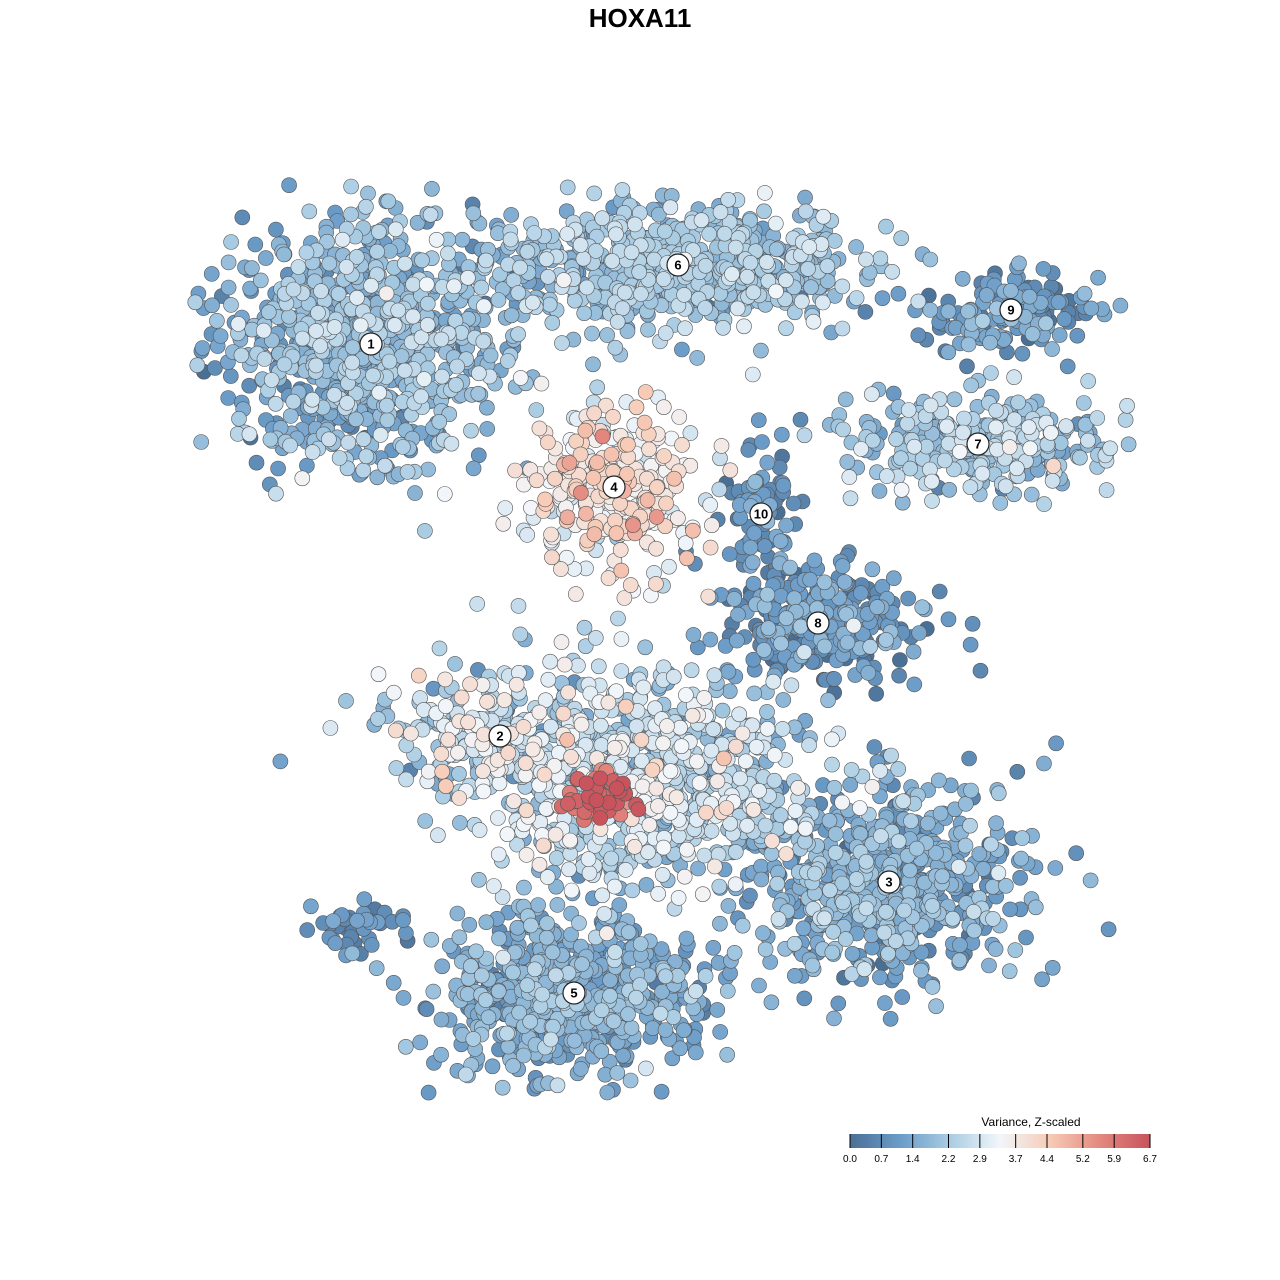 This screenshot has height=1280, width=1280. I want to click on chart-title: HOXA11, so click(640, 18).